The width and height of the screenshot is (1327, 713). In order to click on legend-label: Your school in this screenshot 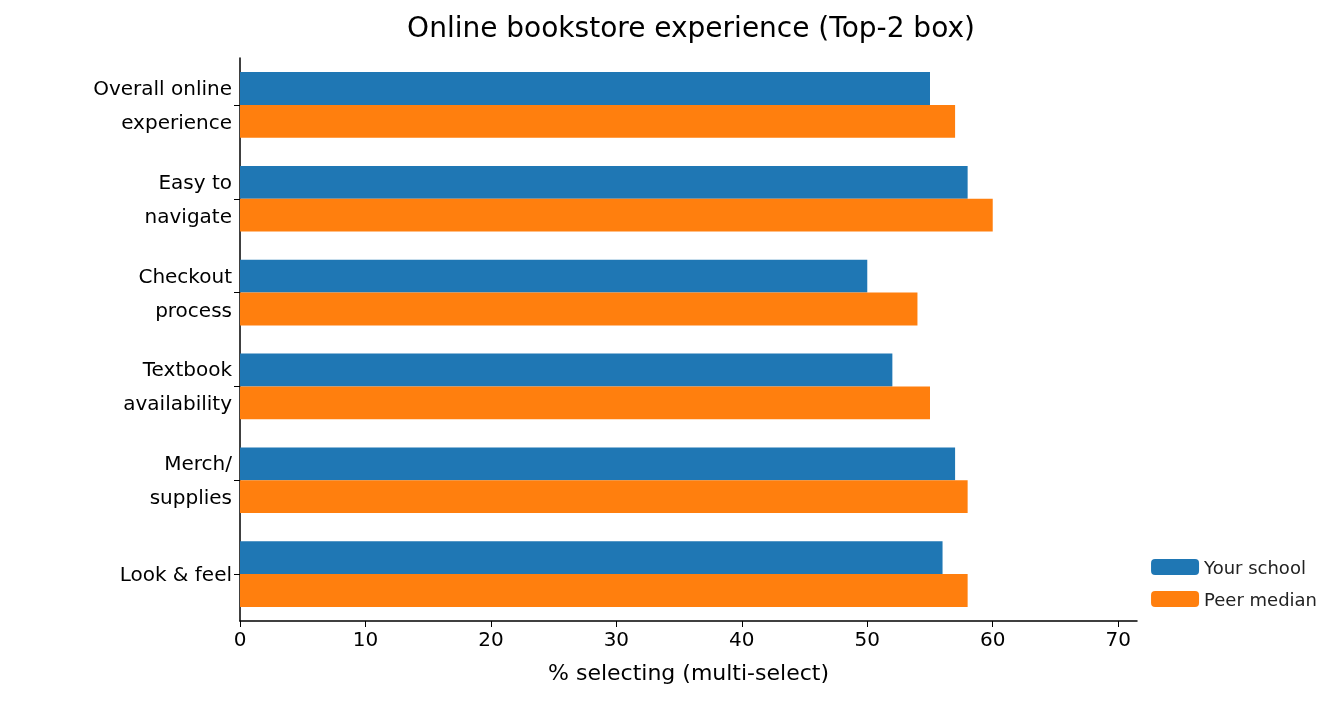, I will do `click(1254, 567)`.